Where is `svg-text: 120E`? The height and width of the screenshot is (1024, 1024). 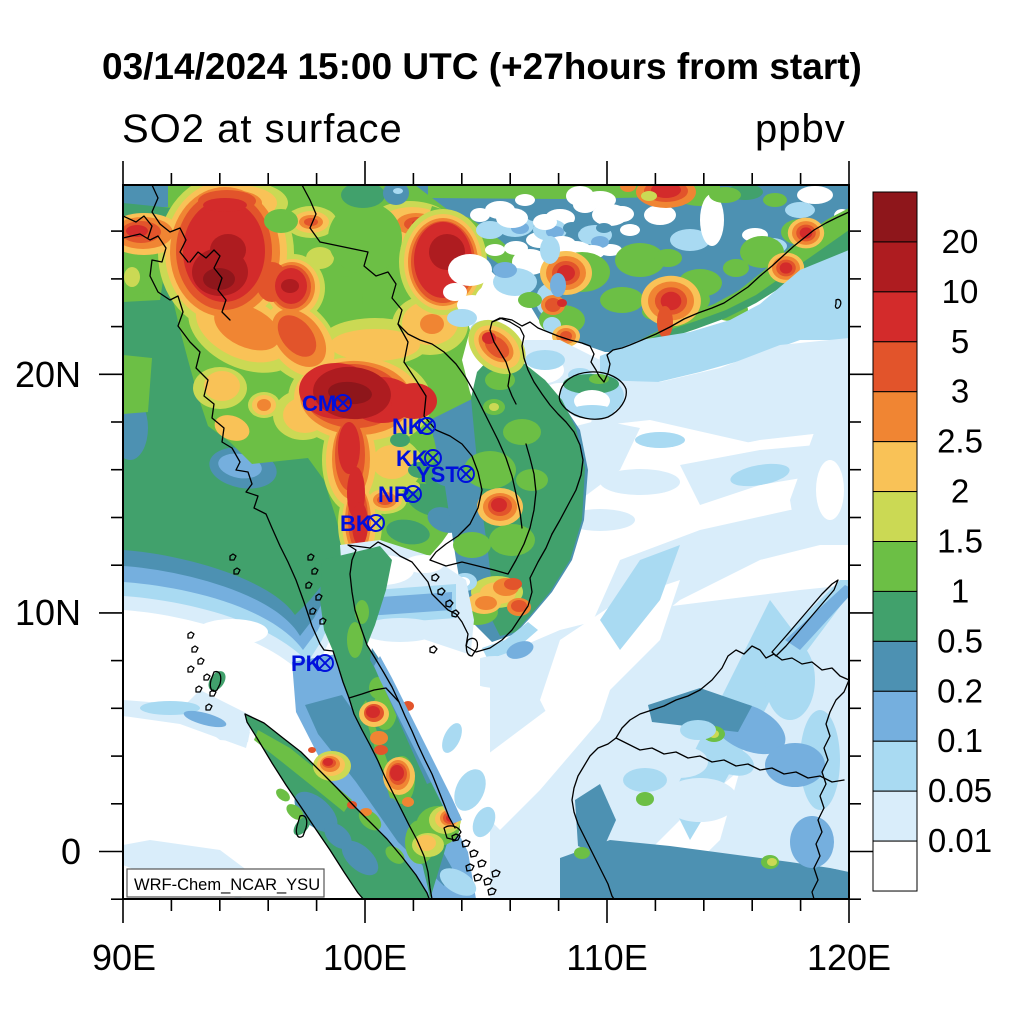
svg-text: 120E is located at coordinates (849, 957).